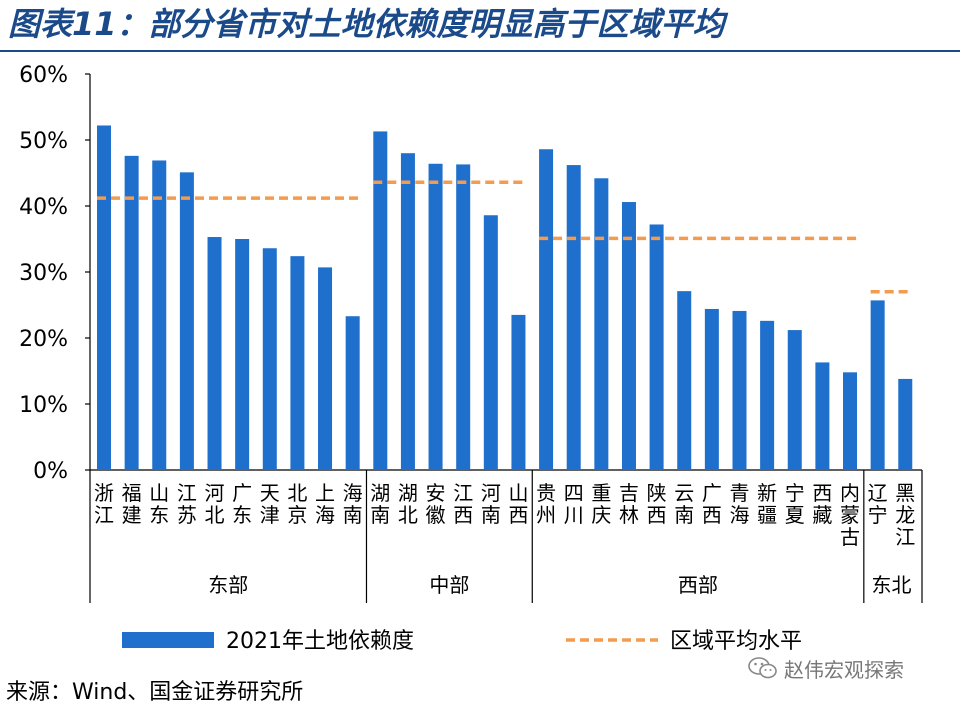 Image resolution: width=960 pixels, height=708 pixels. Describe the element at coordinates (736, 641) in the screenshot. I see `legend-line-label: 区域平均水平` at that location.